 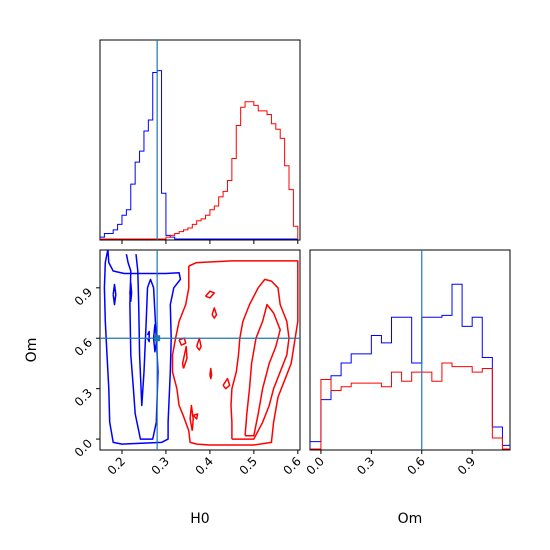 I want to click on joint-y-tick-label-0.3: 0.3, so click(x=83, y=397).